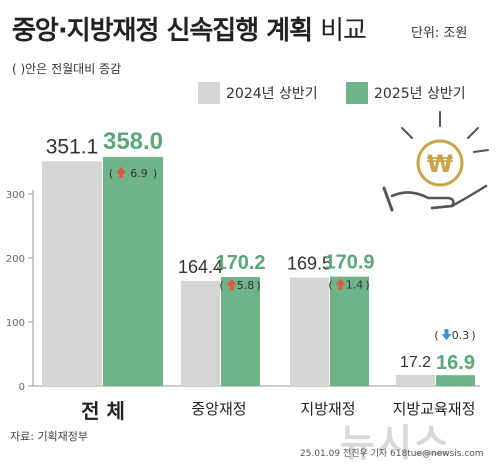 This screenshot has height=467, width=500. Describe the element at coordinates (15, 259) in the screenshot. I see `y-tick-label: 200` at that location.